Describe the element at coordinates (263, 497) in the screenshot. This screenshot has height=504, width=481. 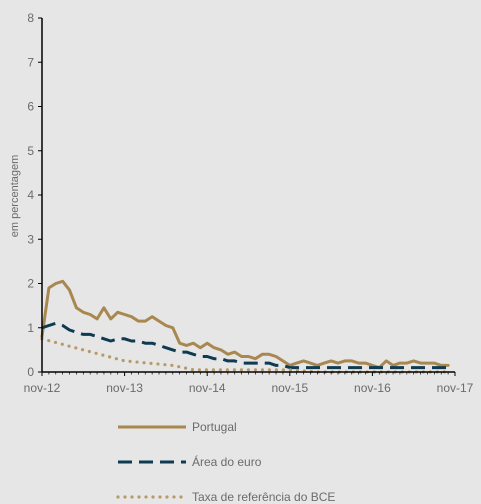
I see `legend-label-2: Taxa de referência do BCE` at that location.